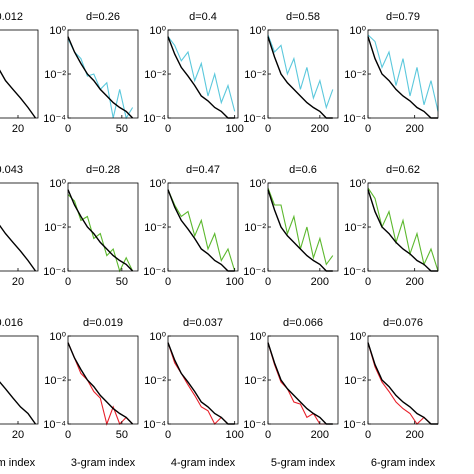  I want to click on panel-title: d=0.037, so click(203, 323).